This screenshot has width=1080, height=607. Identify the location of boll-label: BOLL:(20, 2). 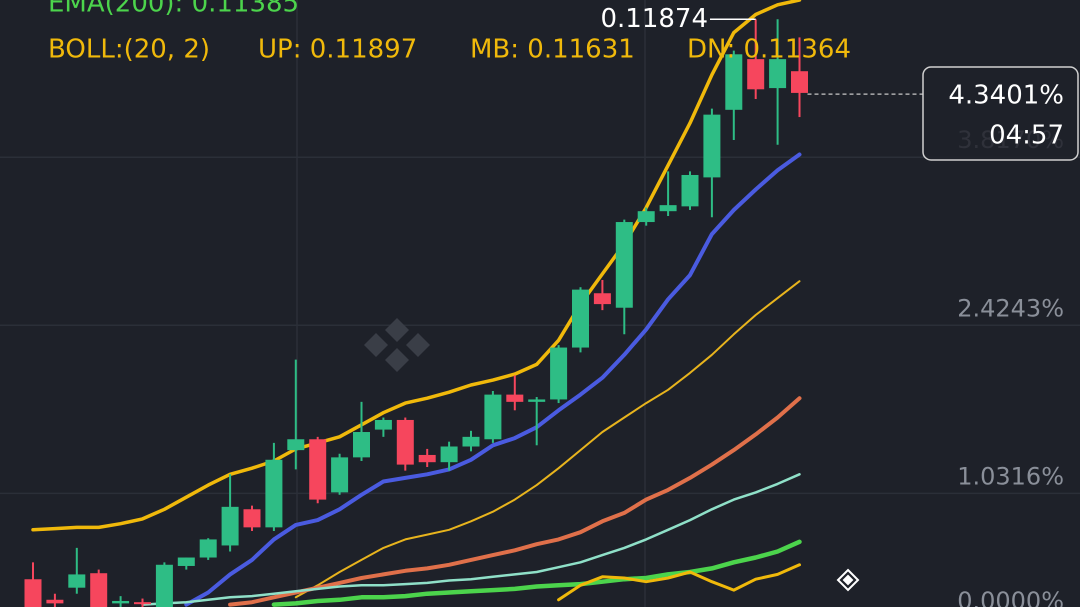
(129, 50).